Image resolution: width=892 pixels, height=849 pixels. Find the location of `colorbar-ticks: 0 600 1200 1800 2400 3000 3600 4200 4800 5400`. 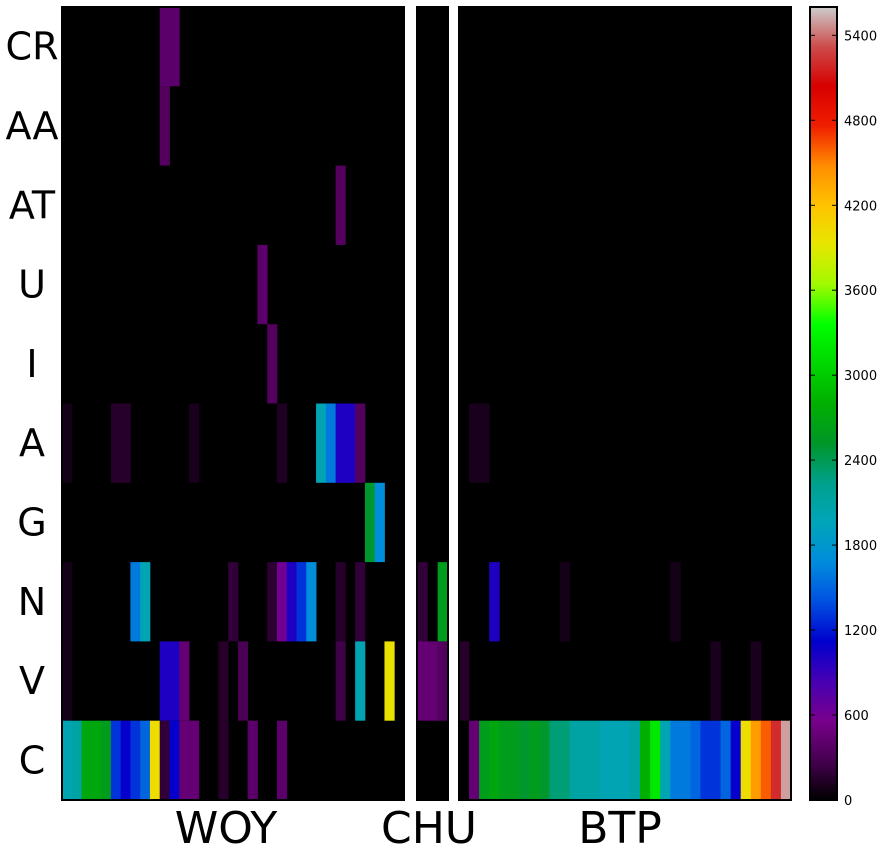

colorbar-ticks: 0 600 1200 1800 2400 3000 3600 4200 4800 5400 is located at coordinates (843, 419).